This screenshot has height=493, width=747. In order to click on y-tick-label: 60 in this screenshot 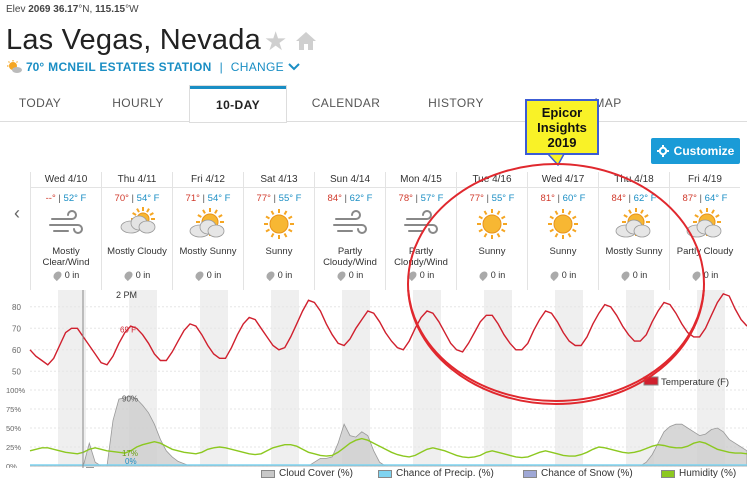, I will do `click(16, 350)`.